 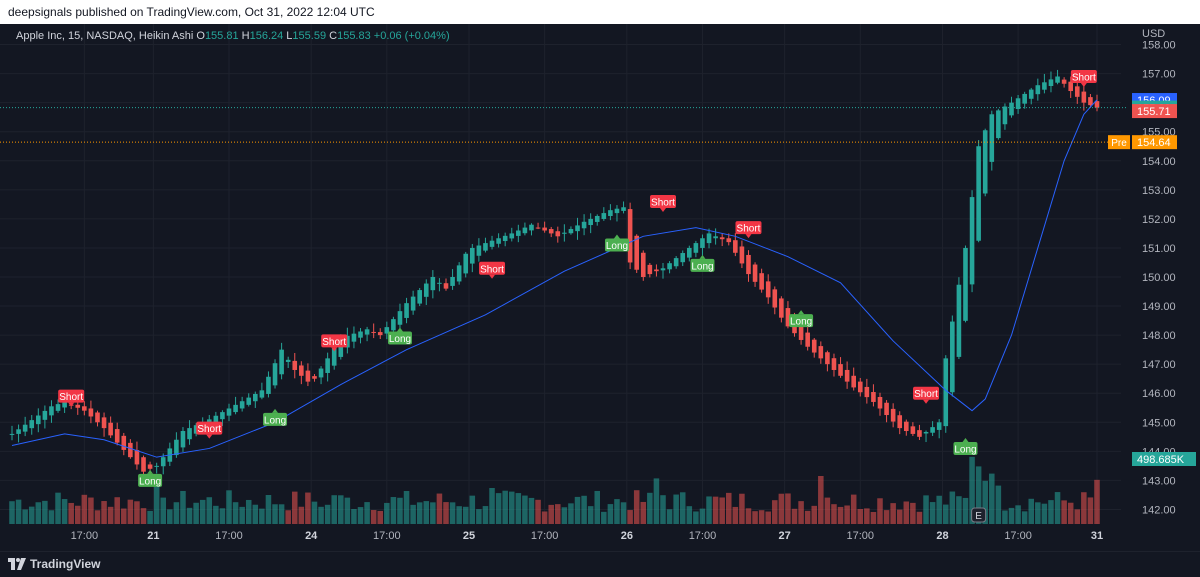 I want to click on earnings-marker: E, so click(x=979, y=515).